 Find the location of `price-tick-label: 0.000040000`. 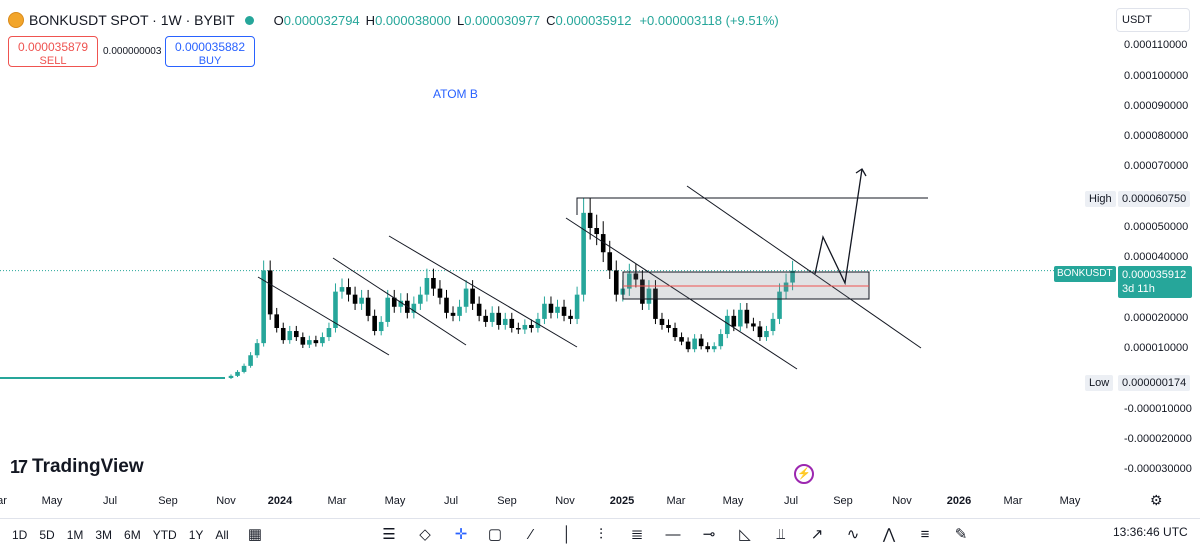

price-tick-label: 0.000040000 is located at coordinates (1156, 257).